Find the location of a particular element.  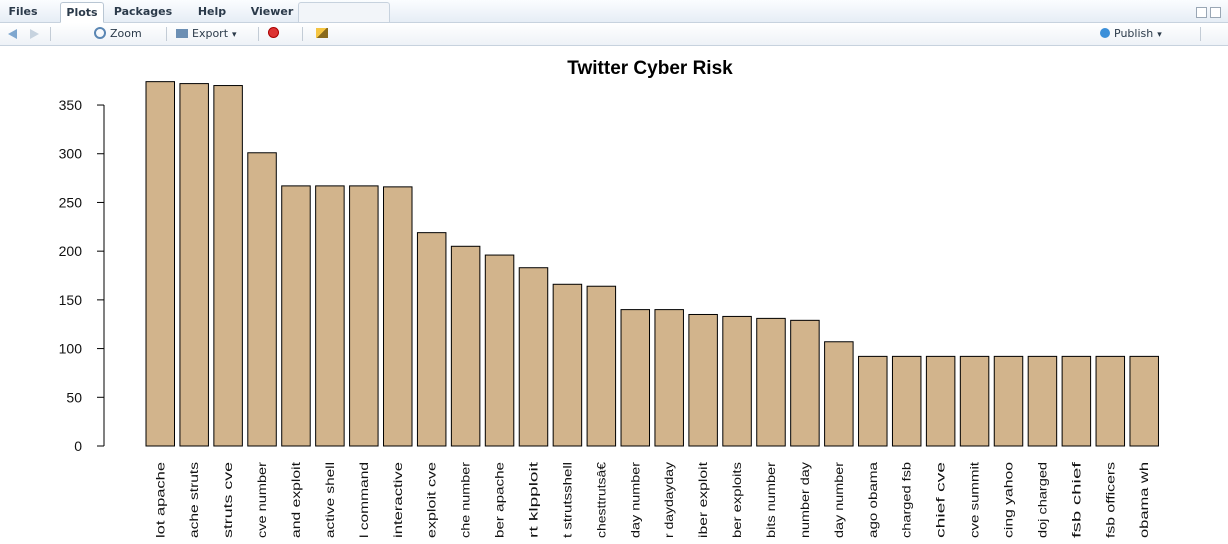

x-tick-label: obama wh is located at coordinates (1144, 500).